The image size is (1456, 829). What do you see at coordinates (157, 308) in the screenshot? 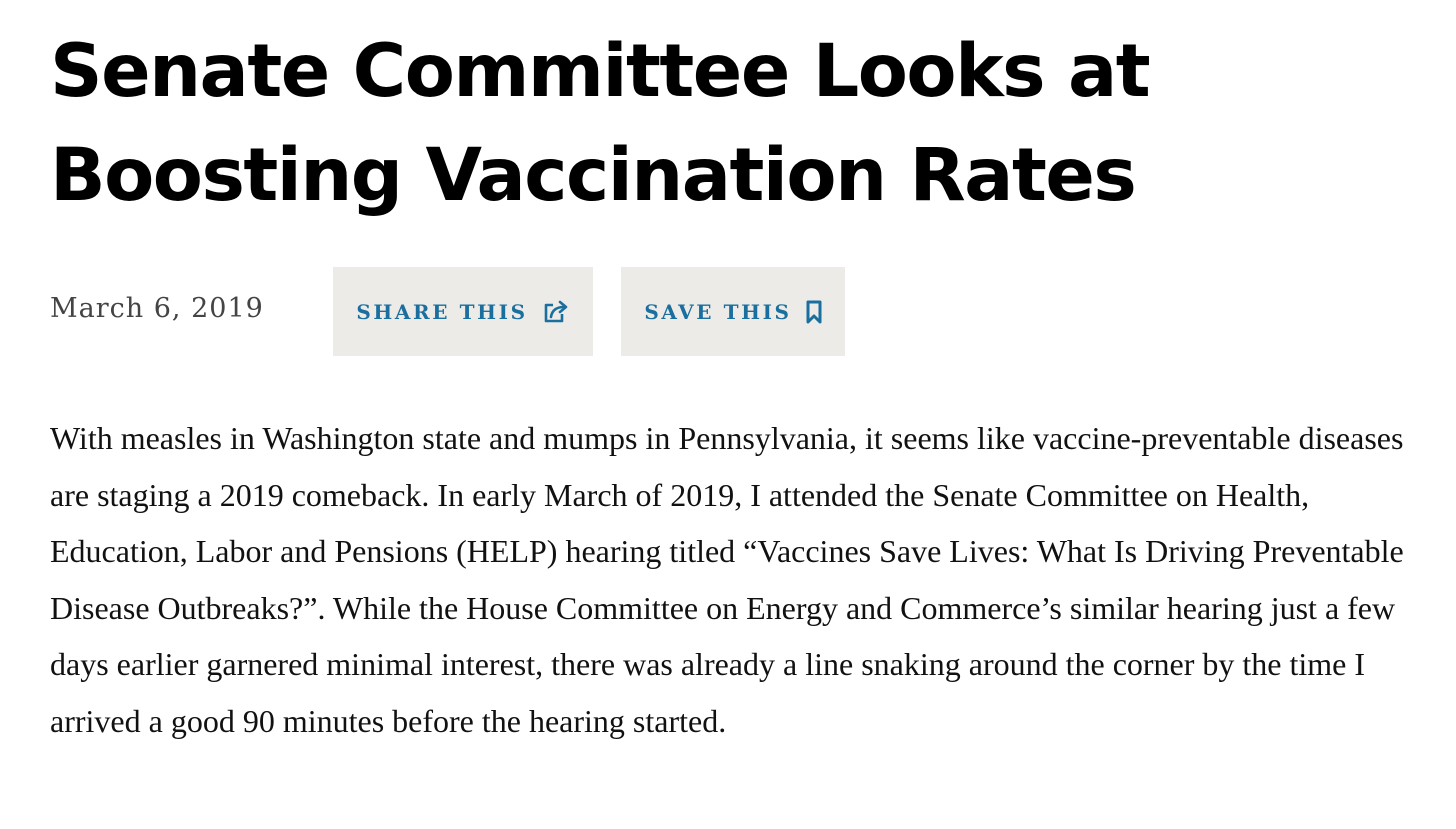
I see `publish-date: March 6, 2019` at bounding box center [157, 308].